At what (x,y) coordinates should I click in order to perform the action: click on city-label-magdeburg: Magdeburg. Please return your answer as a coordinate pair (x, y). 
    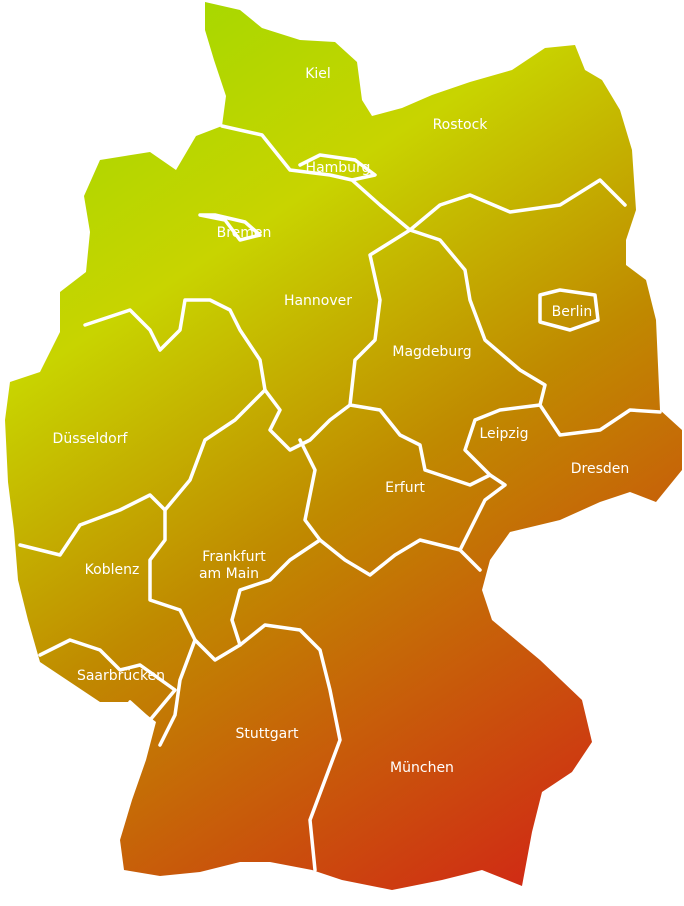
    Looking at the image, I should click on (431, 352).